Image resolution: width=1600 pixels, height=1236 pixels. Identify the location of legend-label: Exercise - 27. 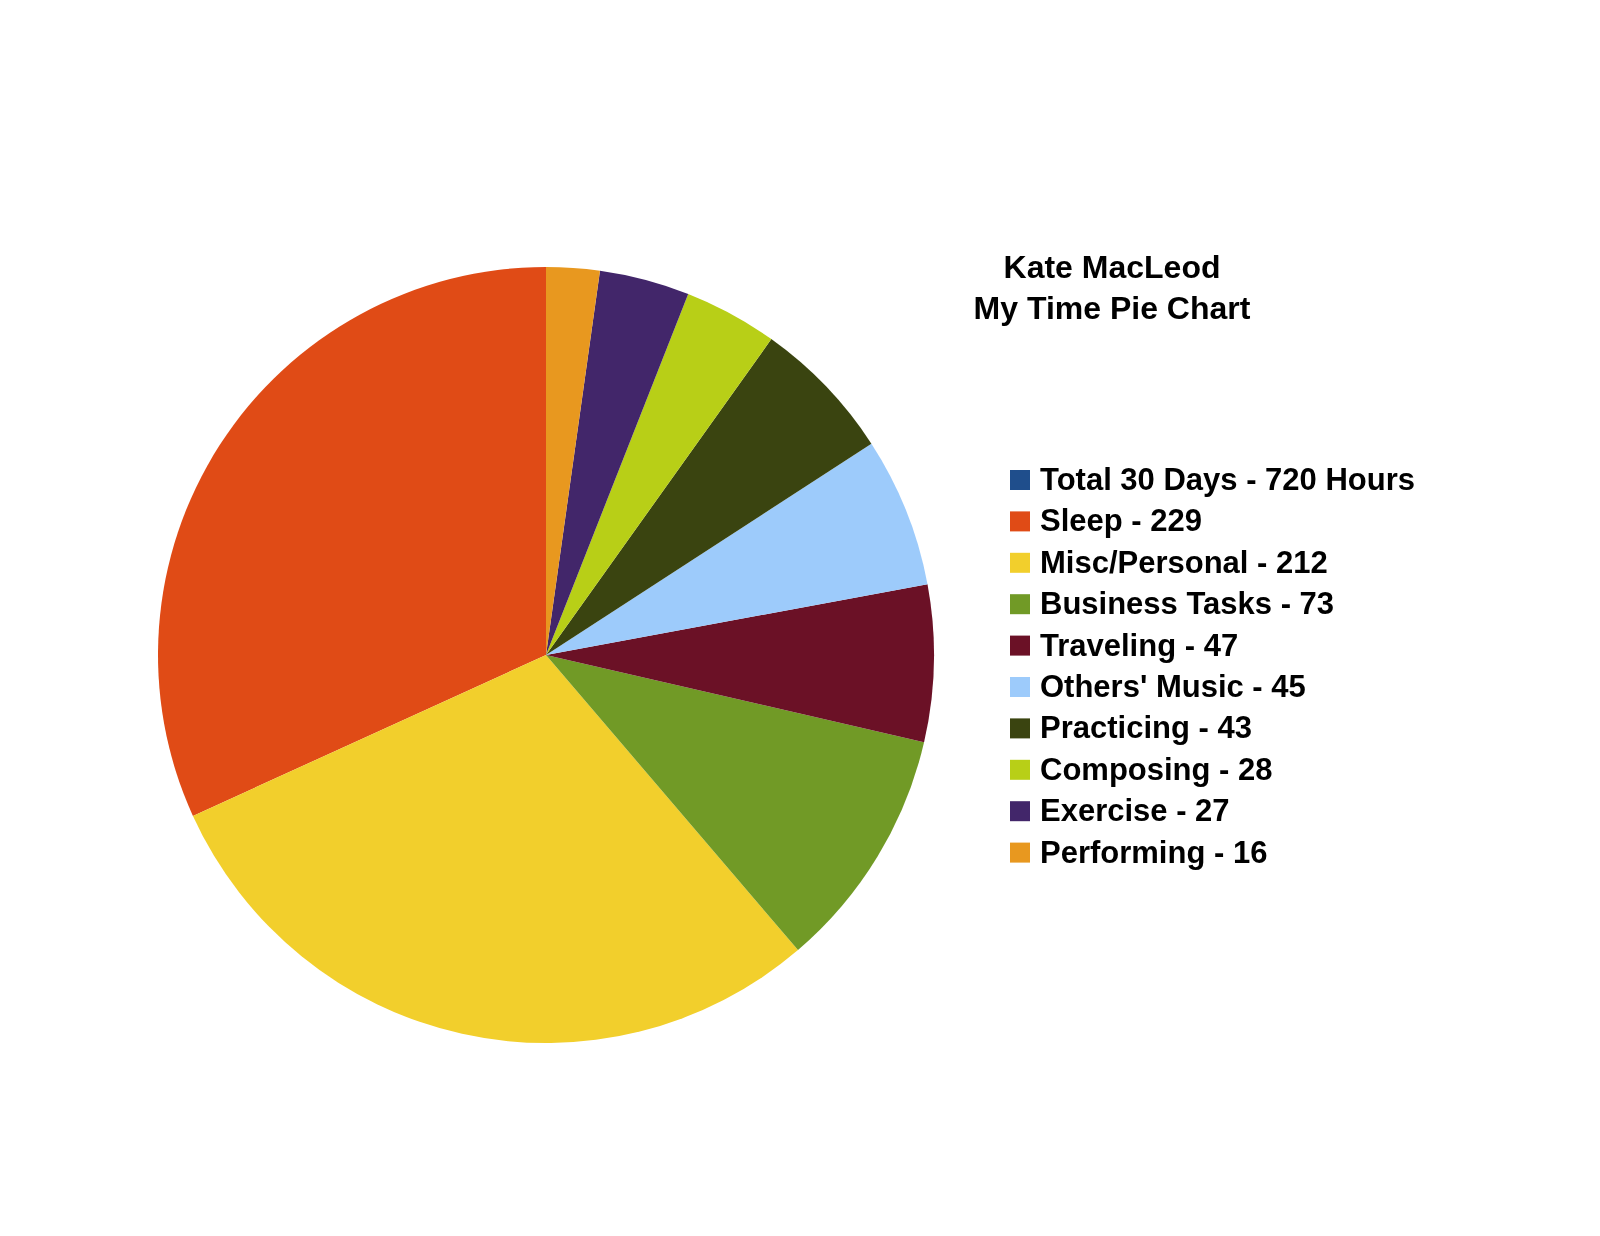
(1135, 811).